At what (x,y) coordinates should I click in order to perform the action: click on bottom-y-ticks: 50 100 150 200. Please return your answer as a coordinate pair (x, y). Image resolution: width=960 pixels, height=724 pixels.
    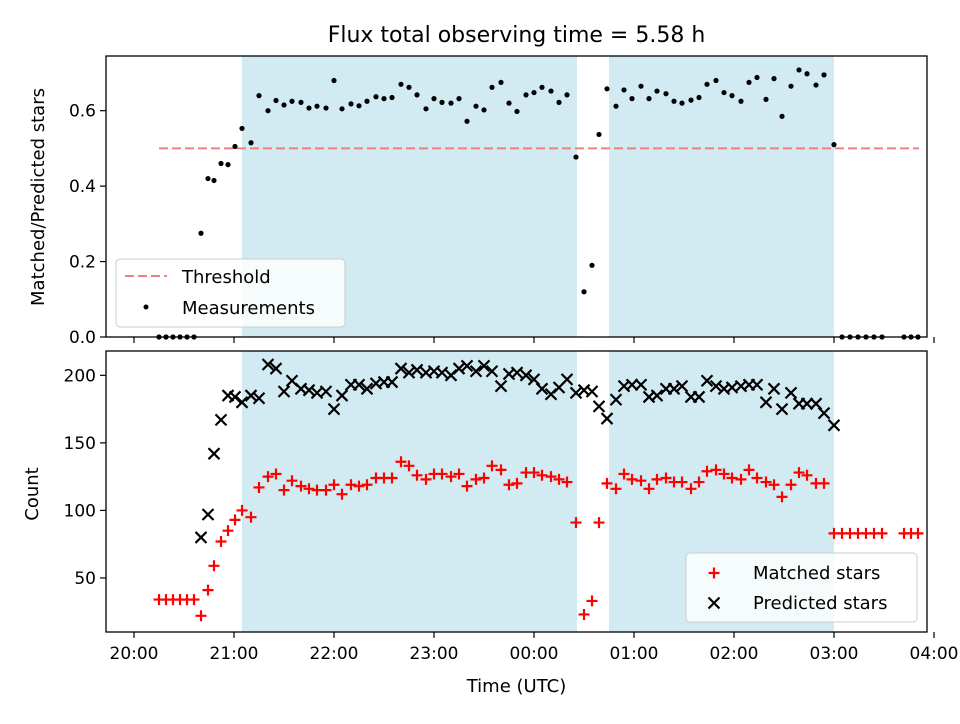
    Looking at the image, I should click on (85, 477).